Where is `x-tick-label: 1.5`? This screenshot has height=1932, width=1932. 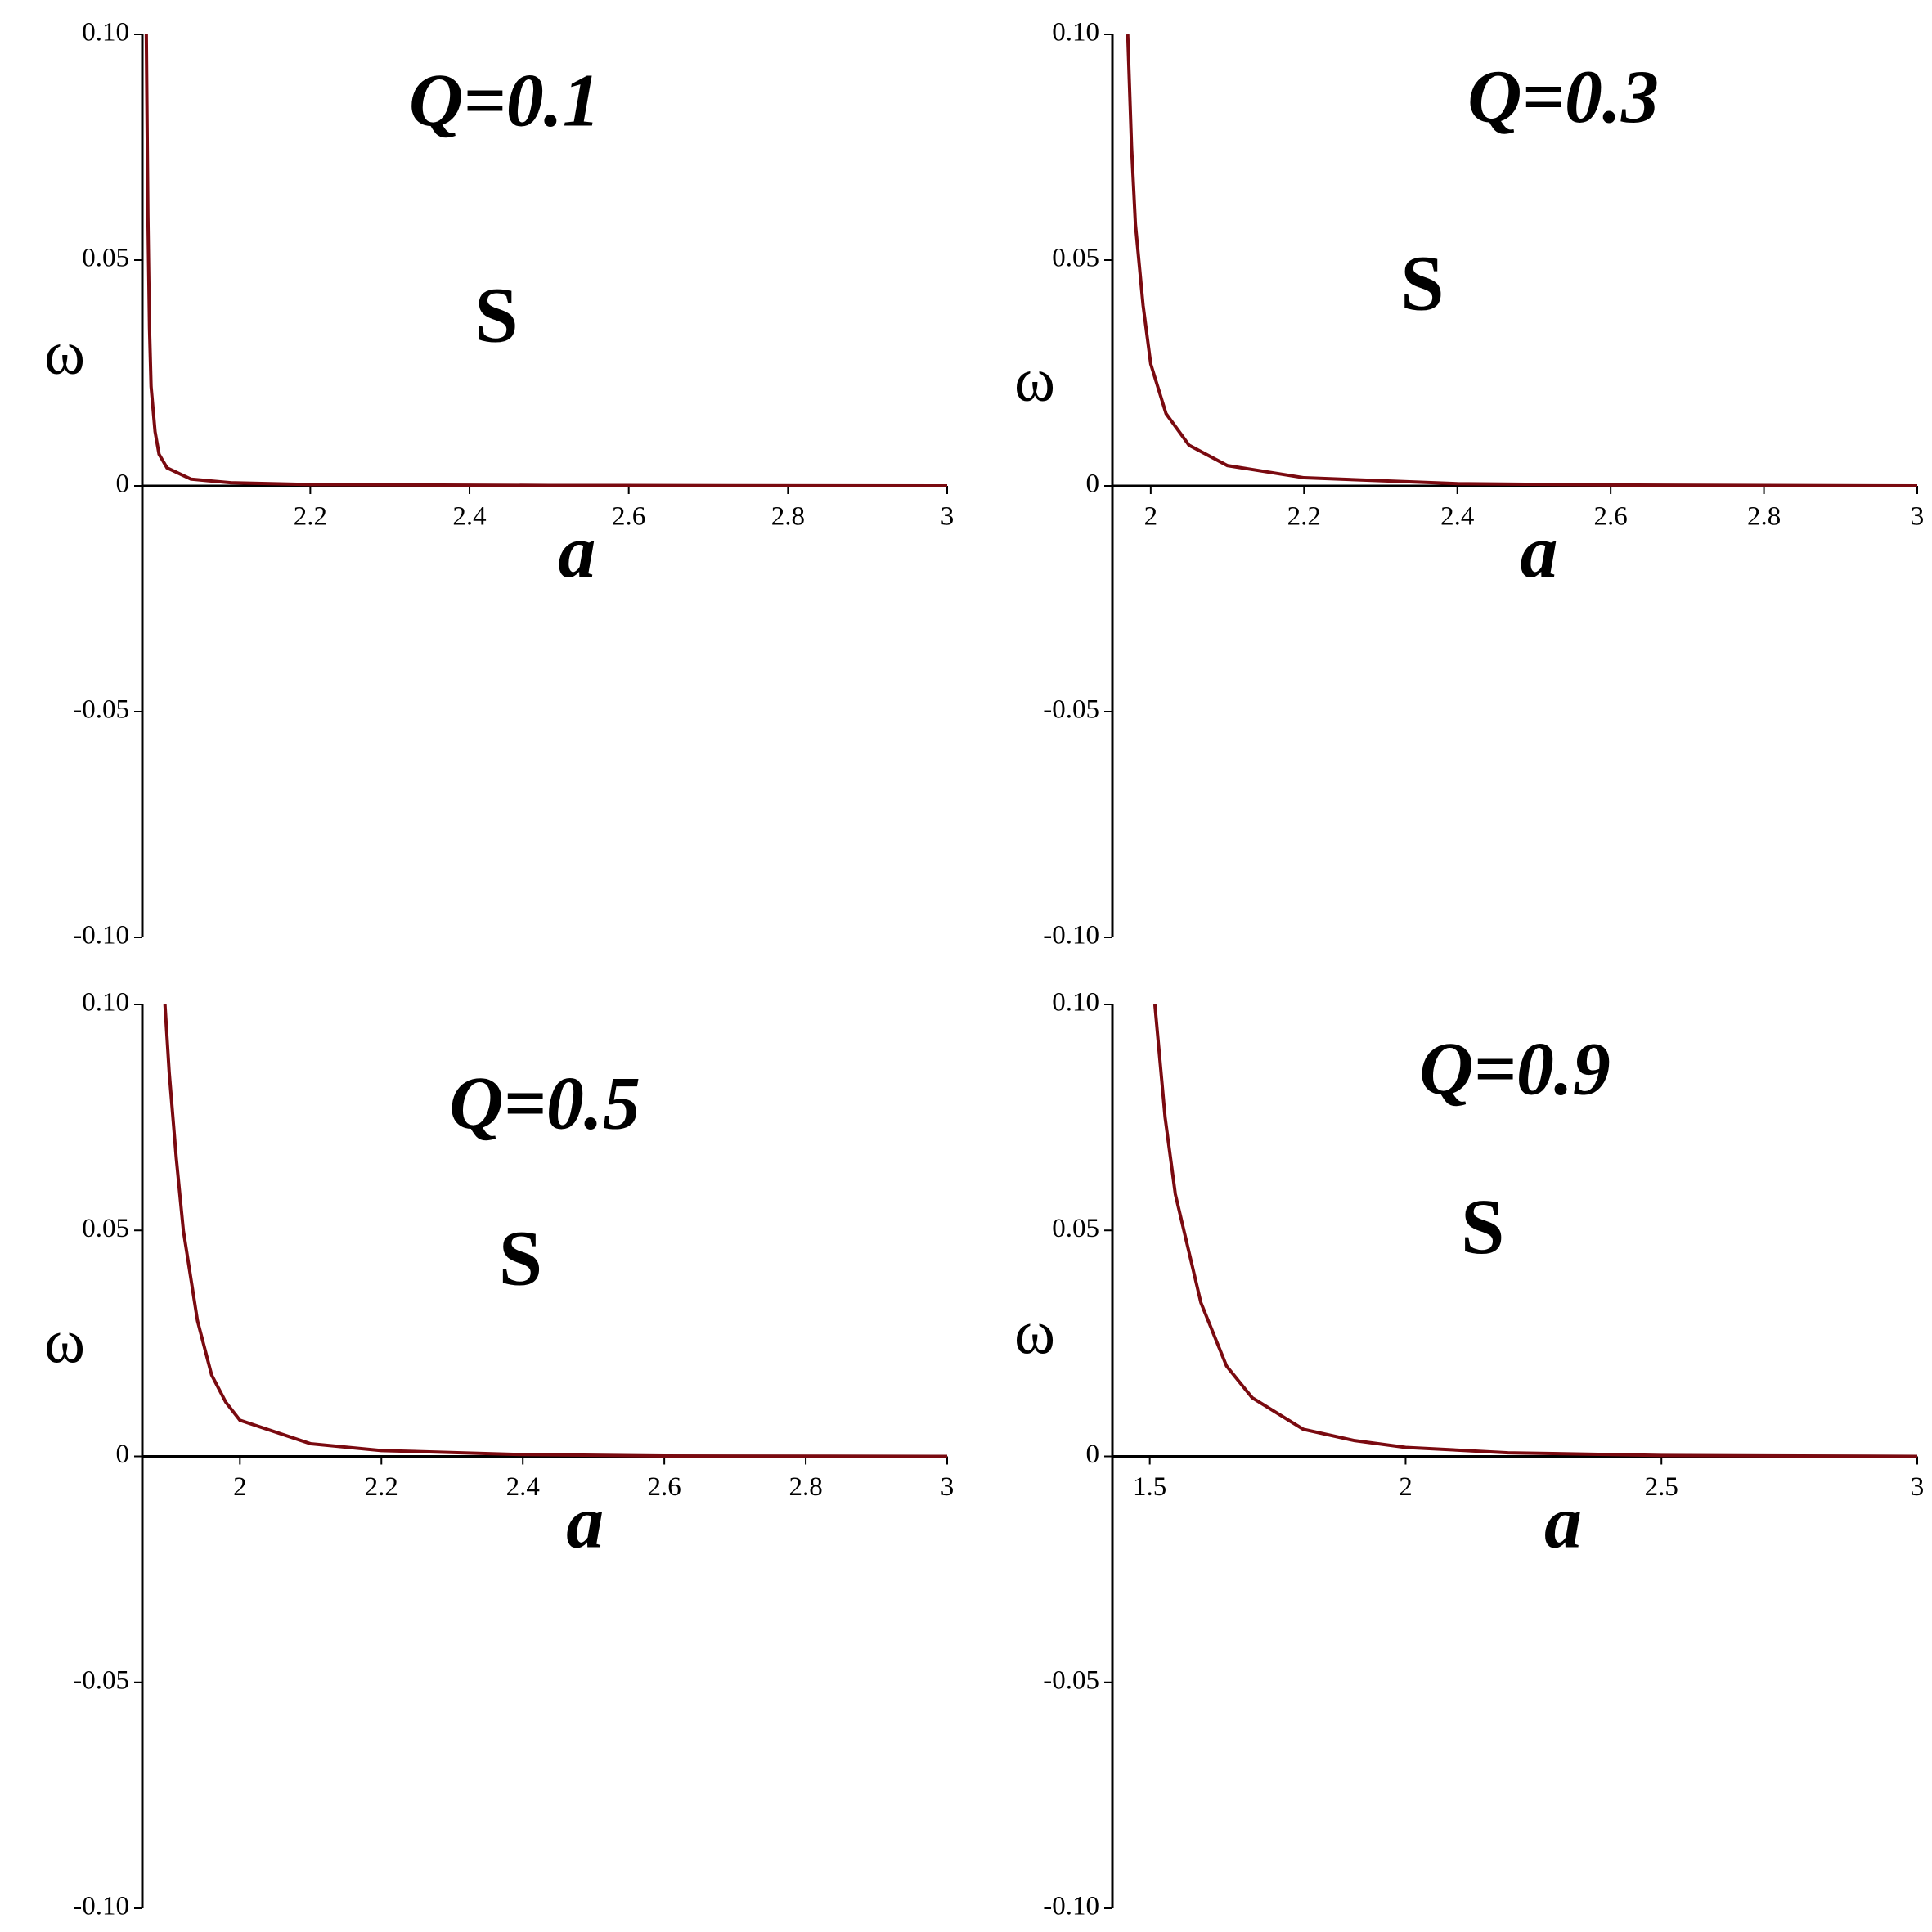 x-tick-label: 1.5 is located at coordinates (1150, 1487).